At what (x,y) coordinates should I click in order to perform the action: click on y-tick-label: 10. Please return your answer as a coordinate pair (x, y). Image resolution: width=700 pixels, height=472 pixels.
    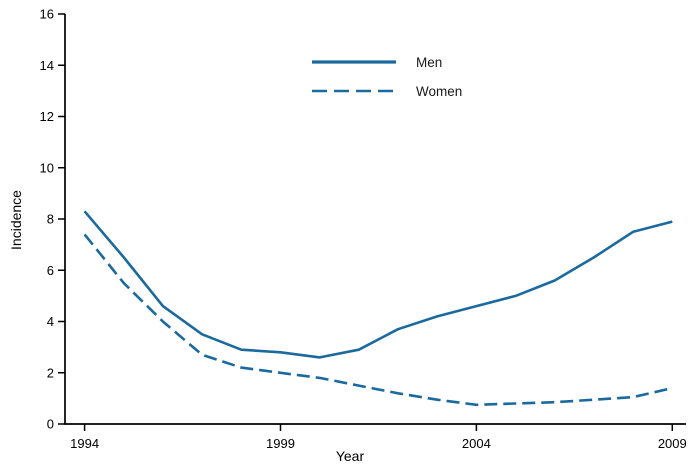
    Looking at the image, I should click on (47, 167).